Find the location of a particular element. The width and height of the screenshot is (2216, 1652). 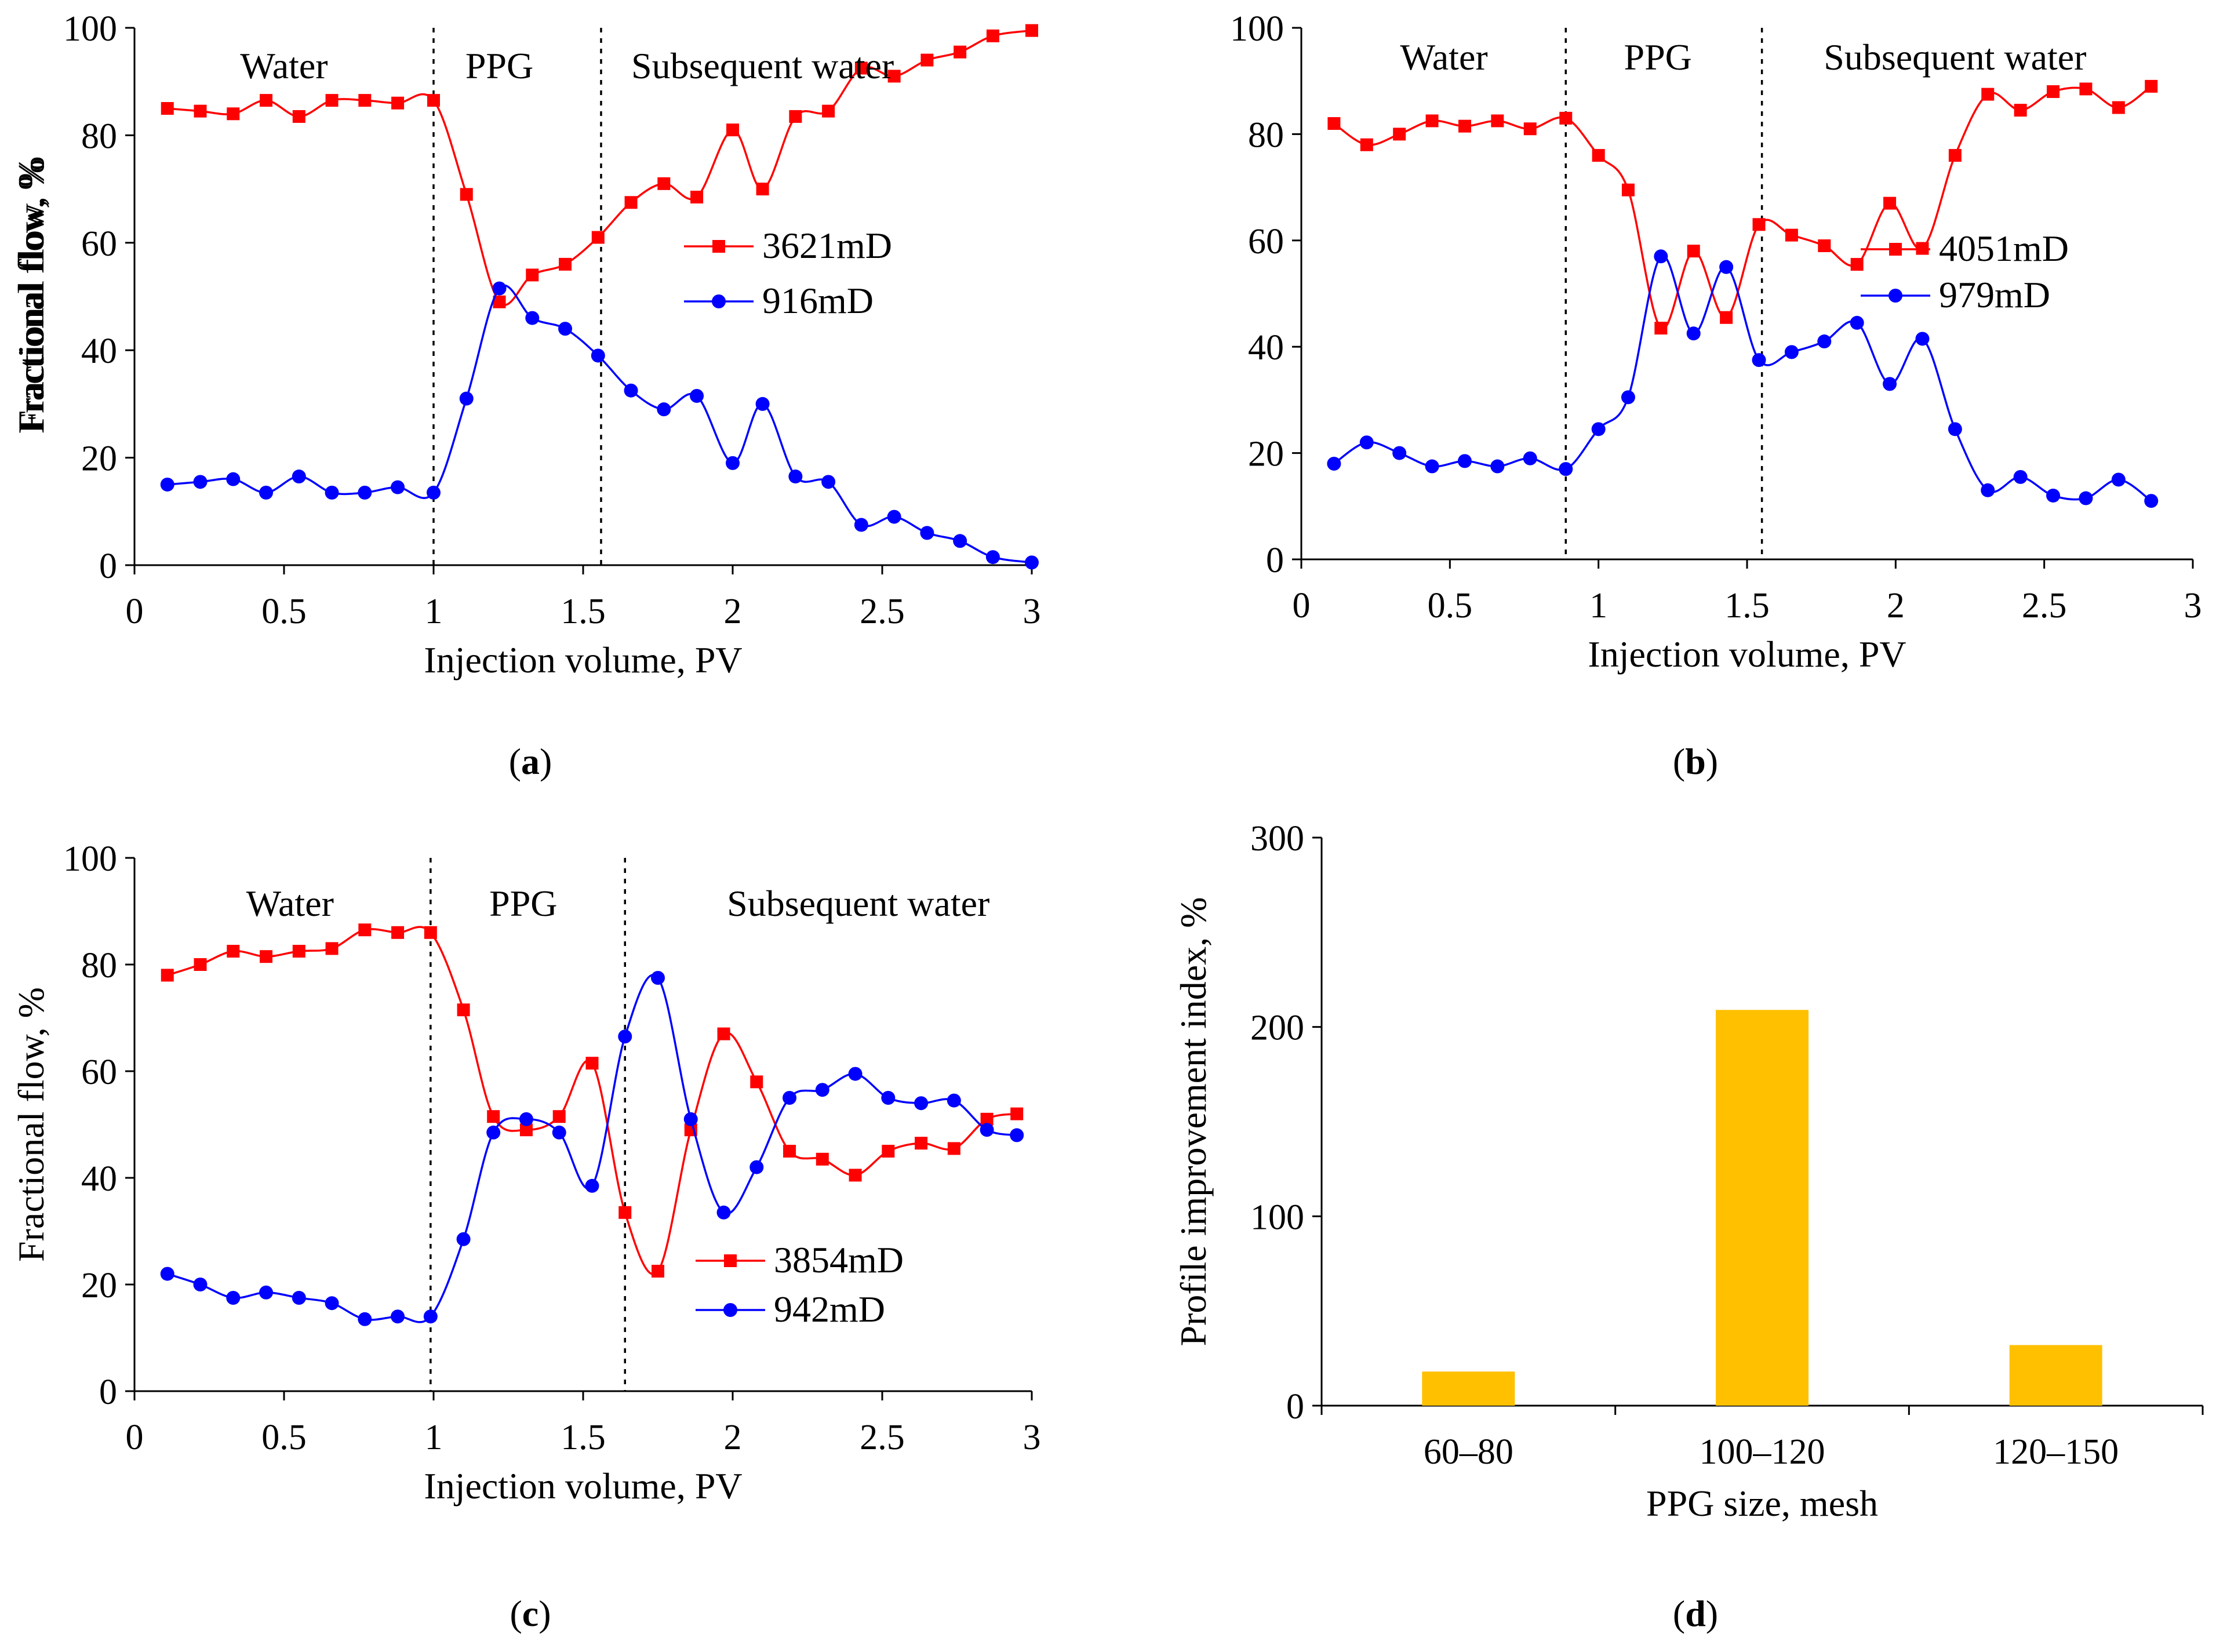

x-tick-label: 3 is located at coordinates (2193, 605).